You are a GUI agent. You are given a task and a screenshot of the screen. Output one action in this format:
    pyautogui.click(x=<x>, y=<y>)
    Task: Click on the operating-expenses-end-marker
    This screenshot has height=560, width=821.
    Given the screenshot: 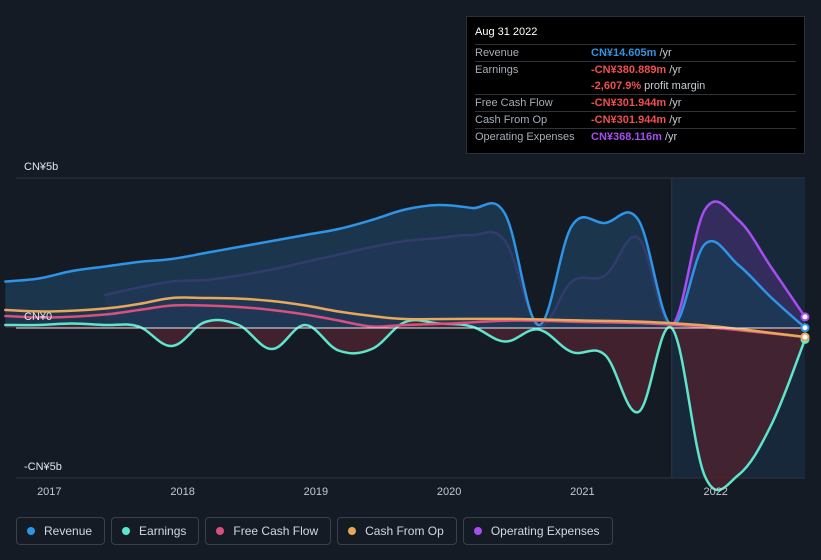 What is the action you would take?
    pyautogui.click(x=805, y=317)
    